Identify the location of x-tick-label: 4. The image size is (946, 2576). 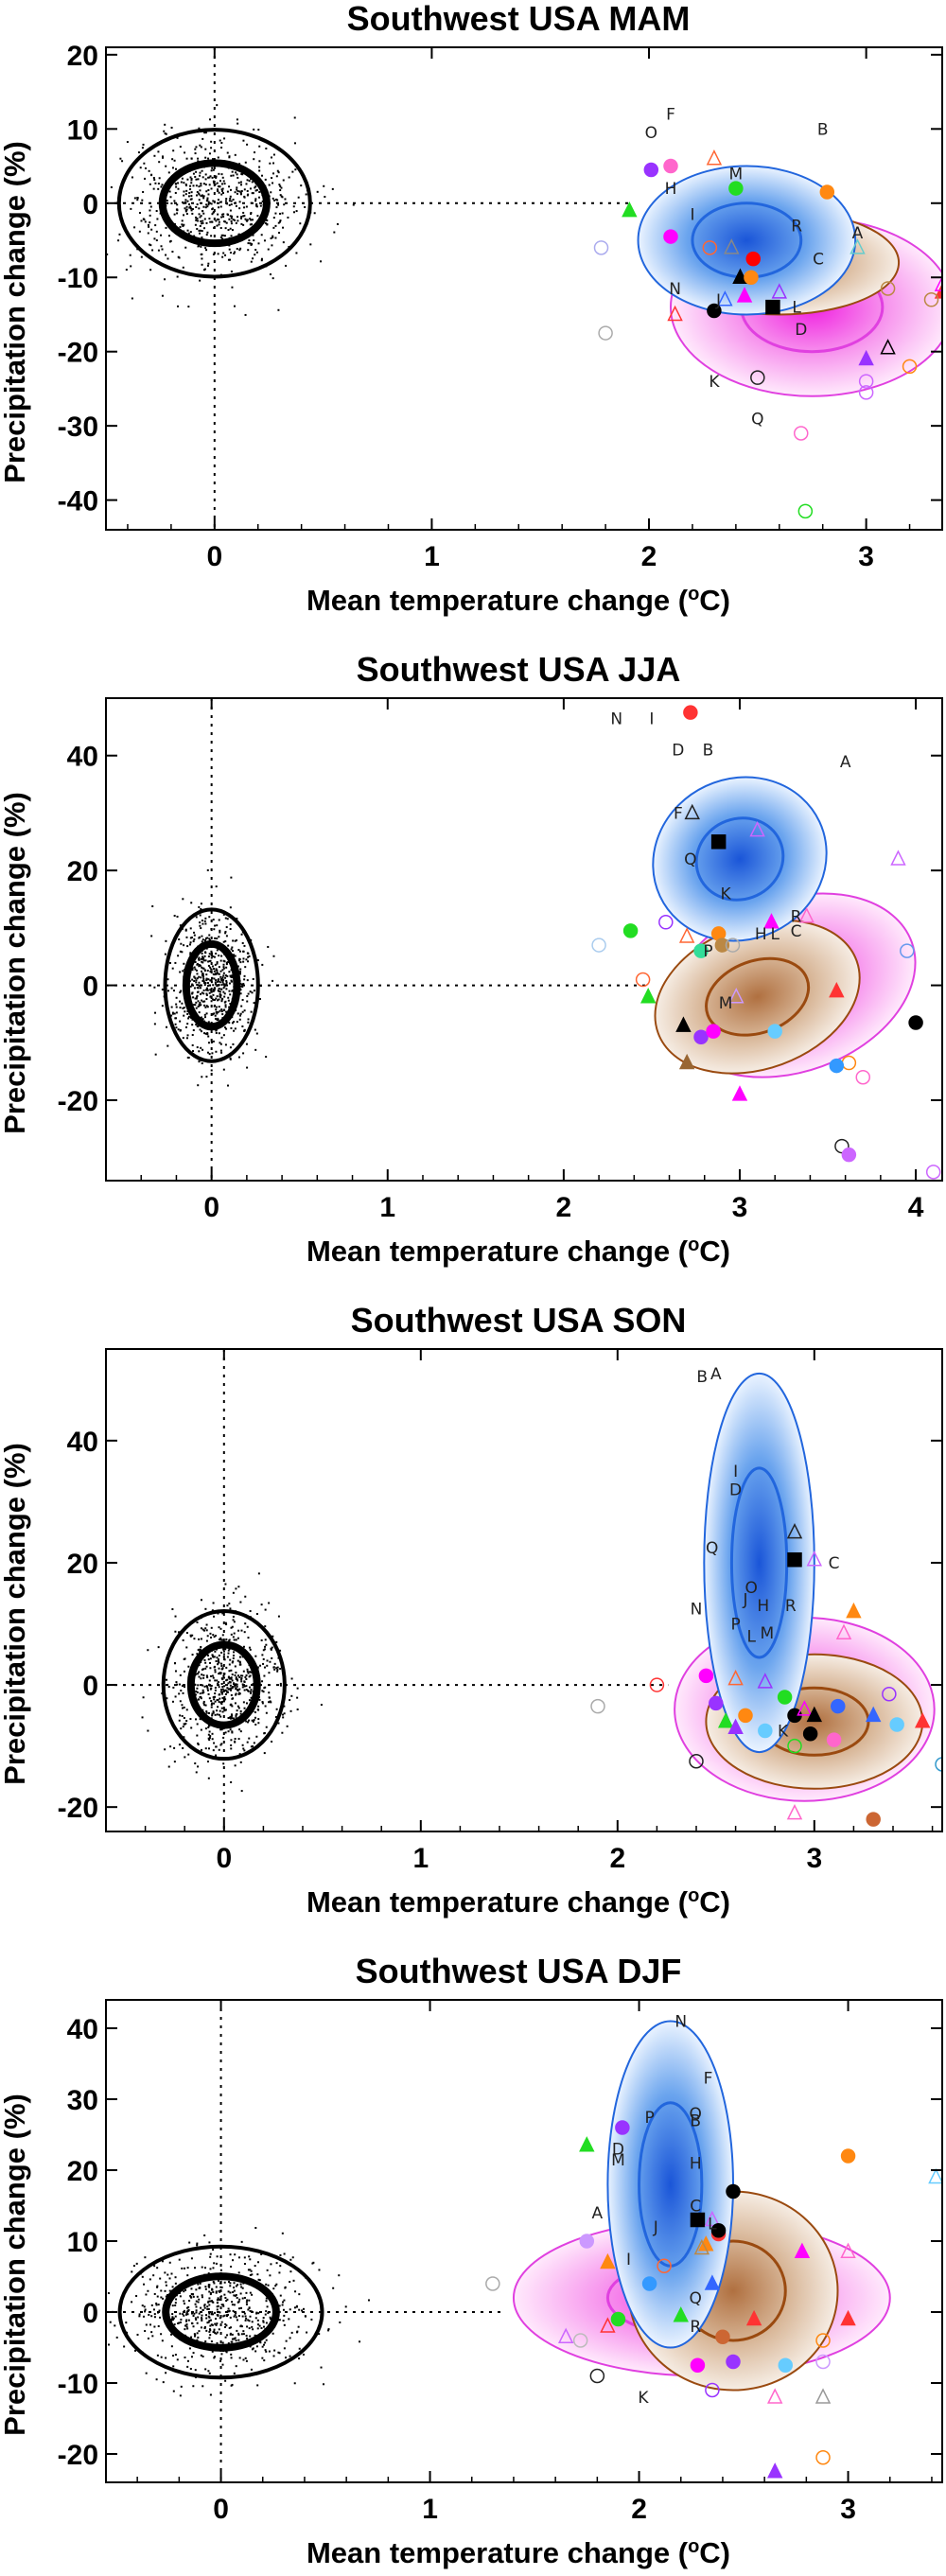
(916, 1207).